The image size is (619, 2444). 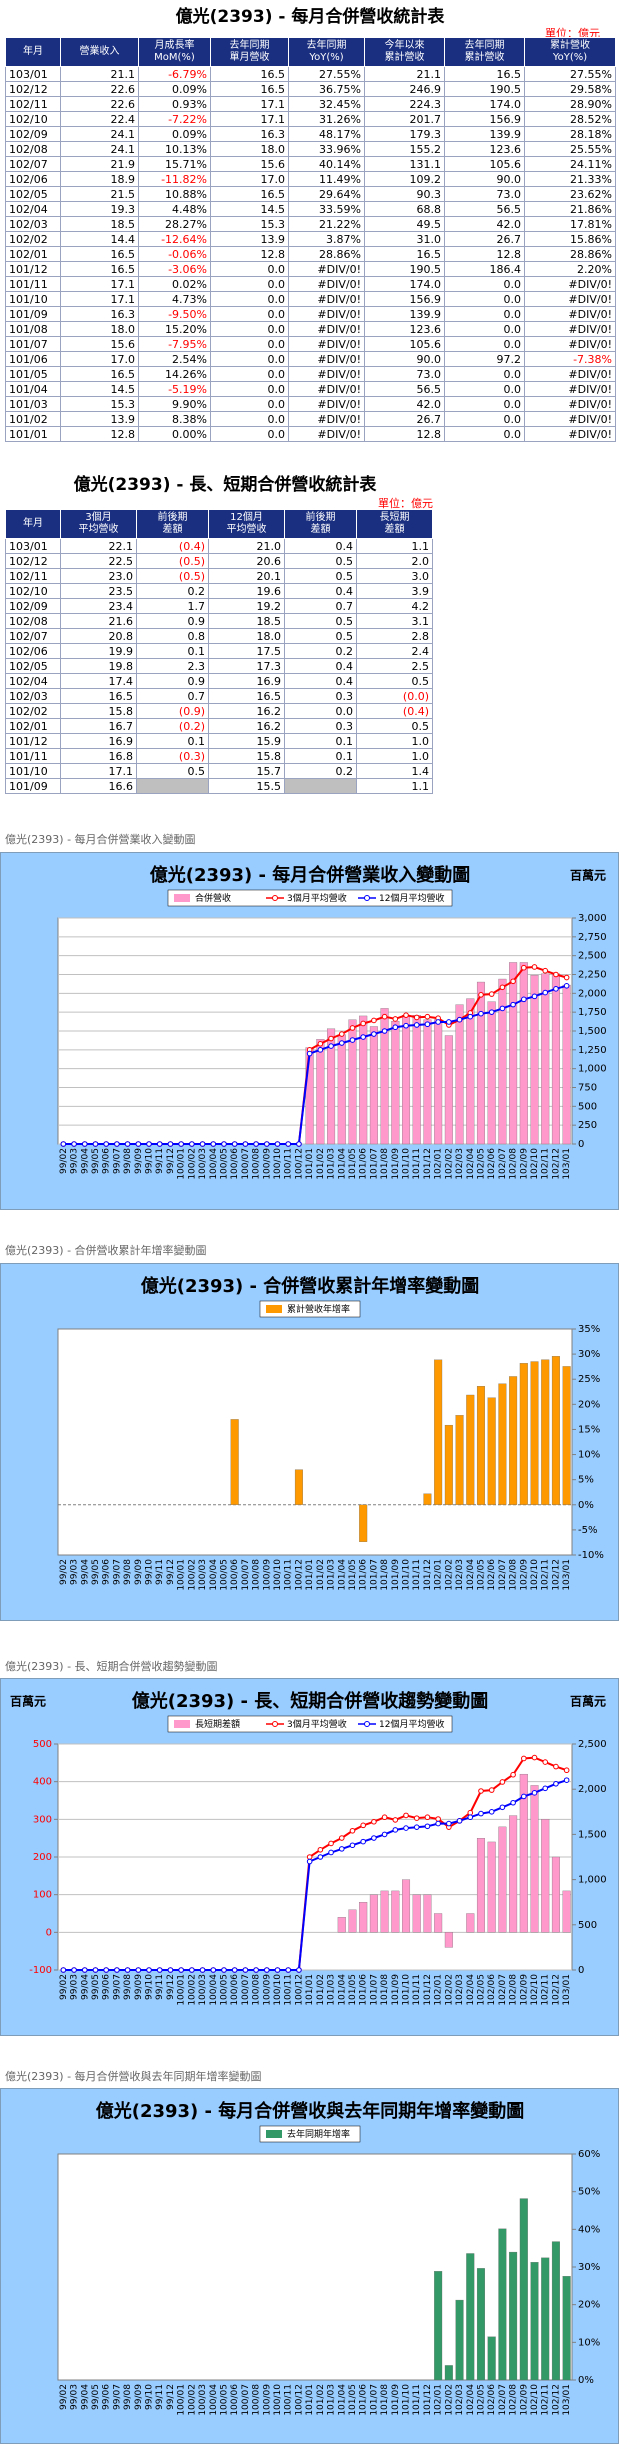 What do you see at coordinates (310, 1286) in the screenshot?
I see `chart-title: 億光(2393) - 合併營收累計年增率變動圖` at bounding box center [310, 1286].